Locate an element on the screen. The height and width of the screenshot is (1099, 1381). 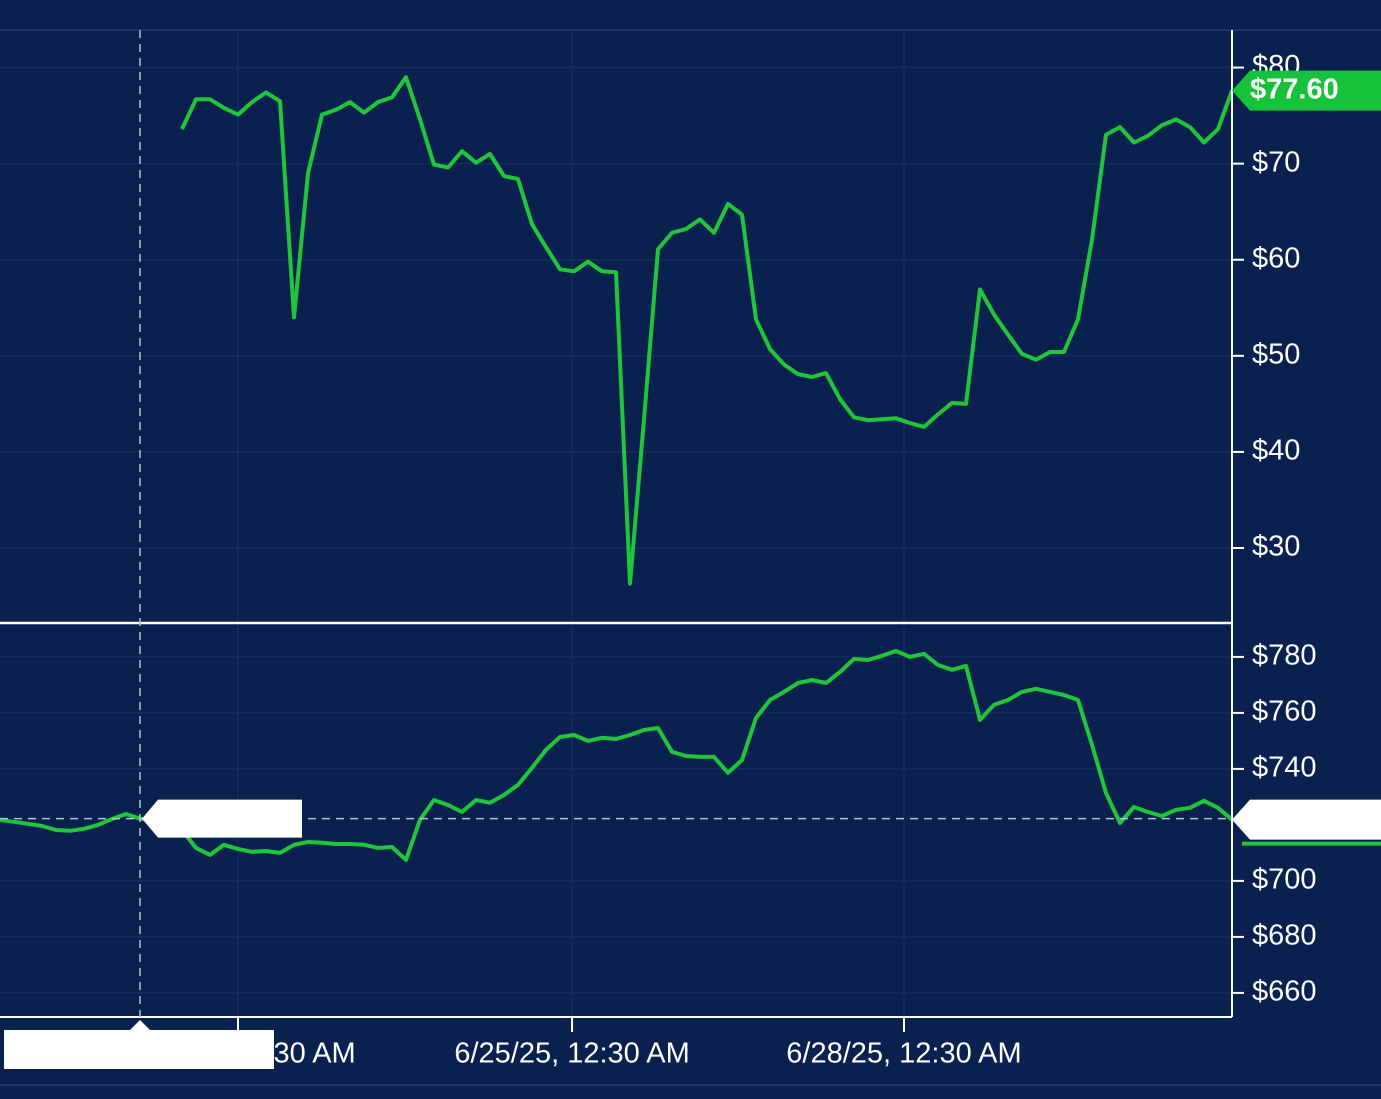
x-tick-label: 6/28/25, 12:30 AM is located at coordinates (903, 1054).